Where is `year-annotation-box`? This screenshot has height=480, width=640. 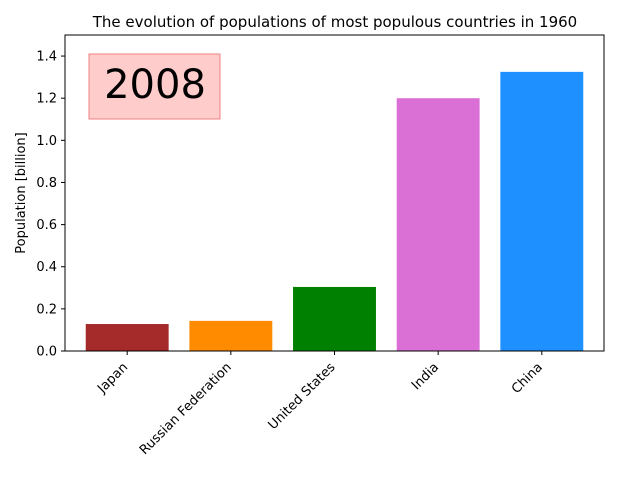 year-annotation-box is located at coordinates (154, 86).